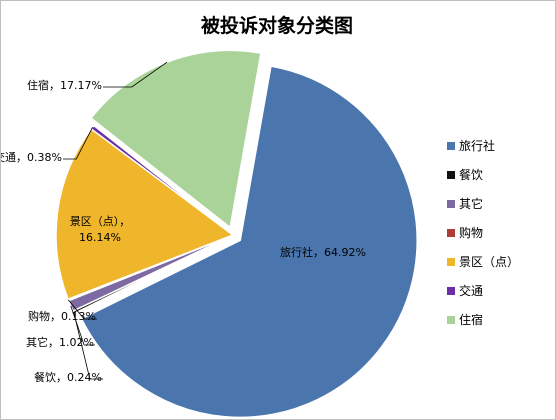 The width and height of the screenshot is (556, 420). Describe the element at coordinates (477, 145) in the screenshot. I see `legend-label-1: 旅行社` at that location.